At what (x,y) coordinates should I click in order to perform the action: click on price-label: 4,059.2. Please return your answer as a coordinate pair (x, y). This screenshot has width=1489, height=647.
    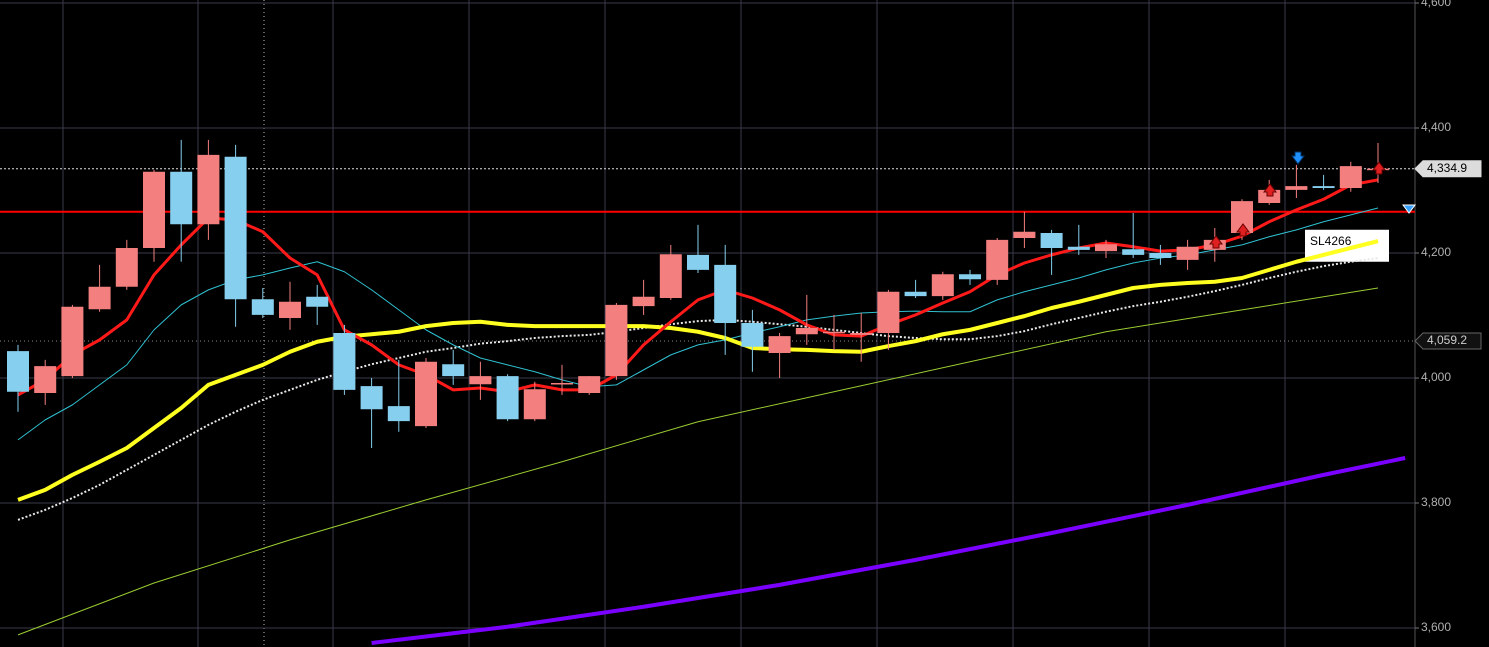
    Looking at the image, I should click on (1447, 340).